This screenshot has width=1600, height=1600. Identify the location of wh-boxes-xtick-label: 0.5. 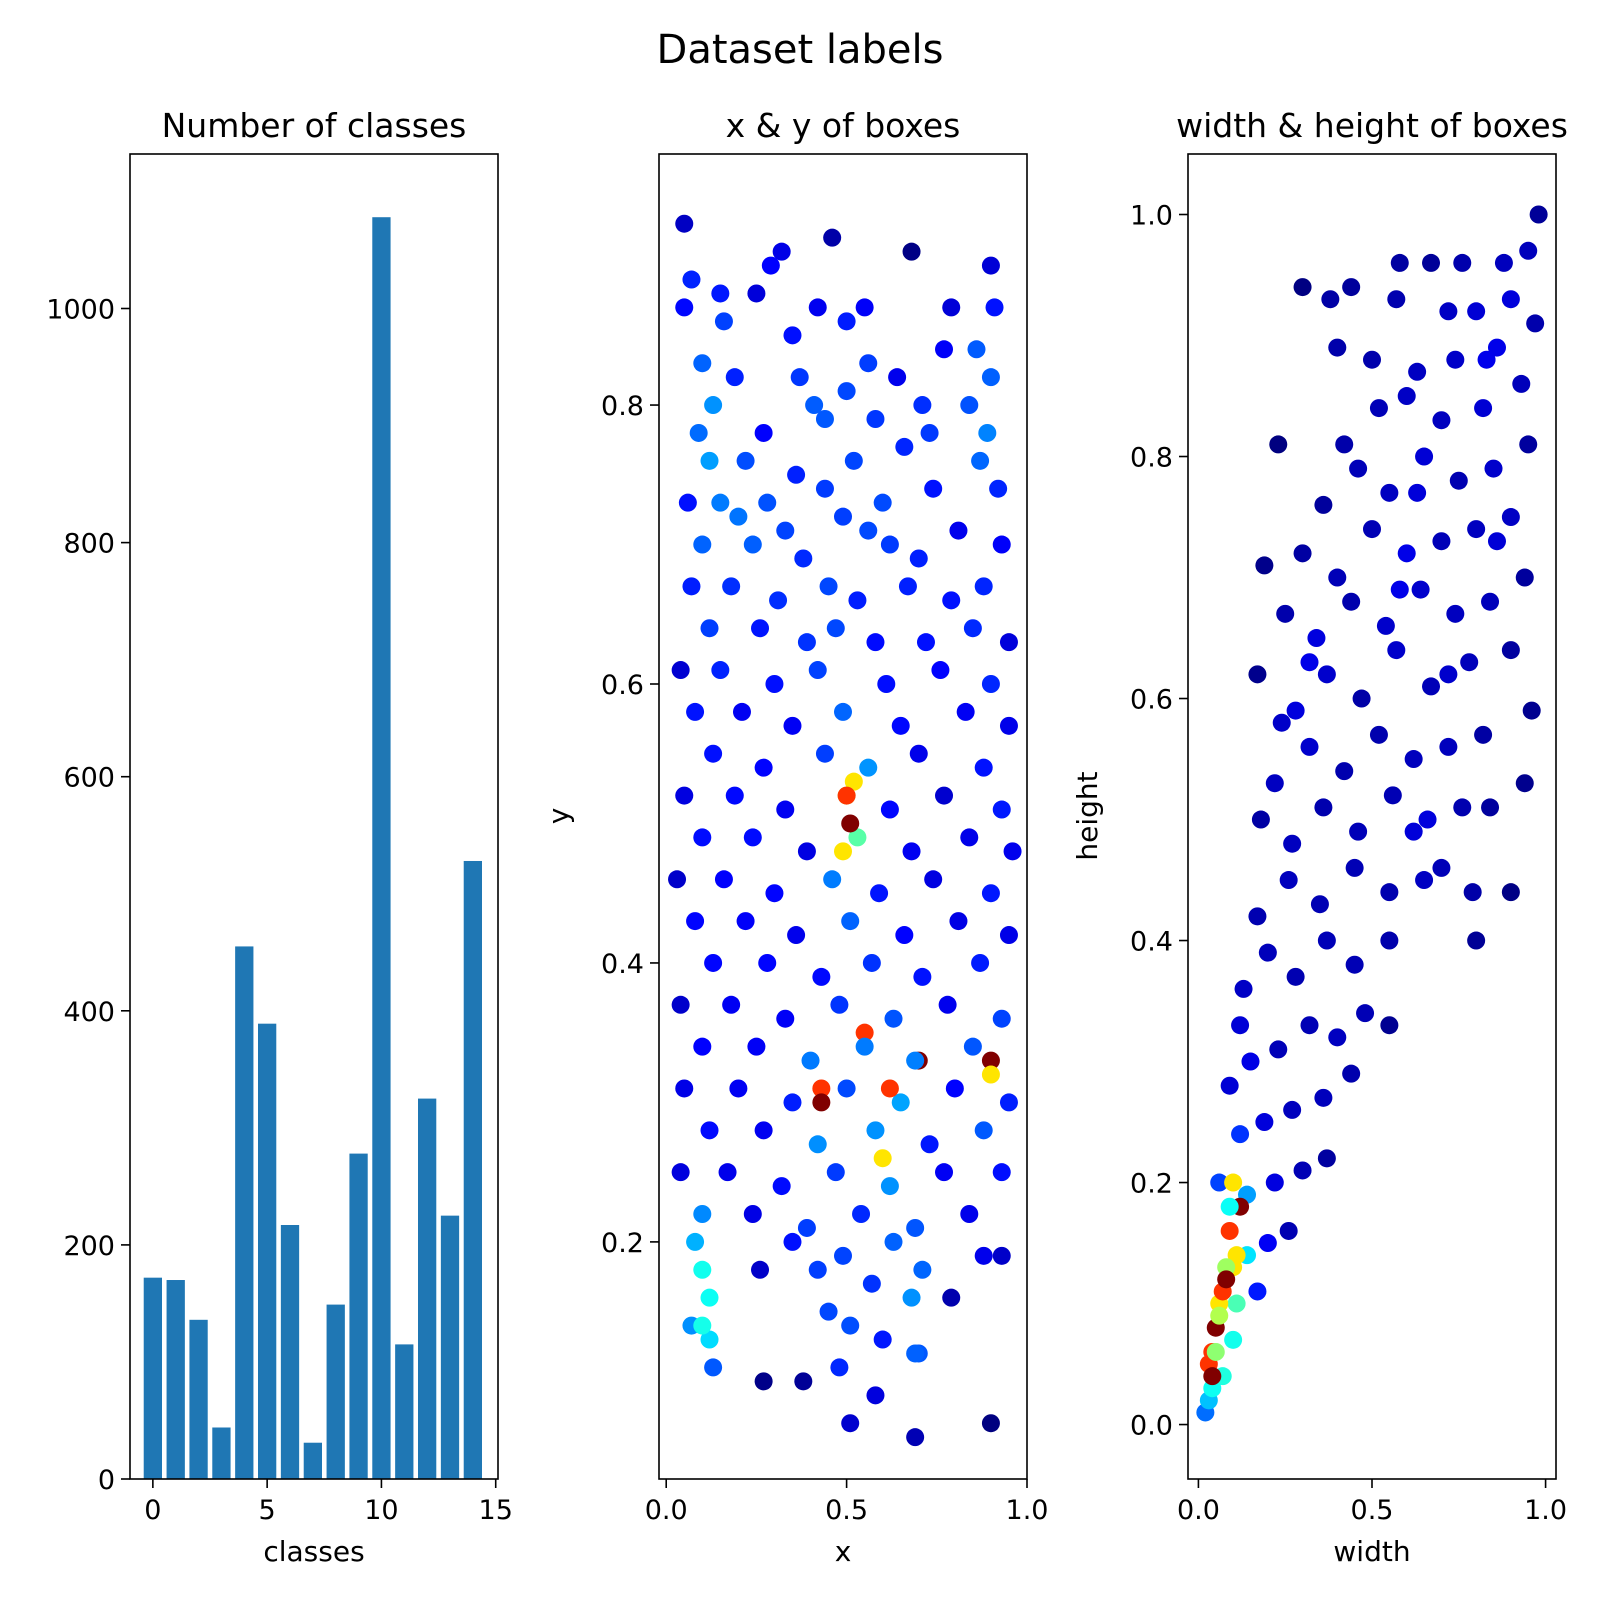
(1372, 1510).